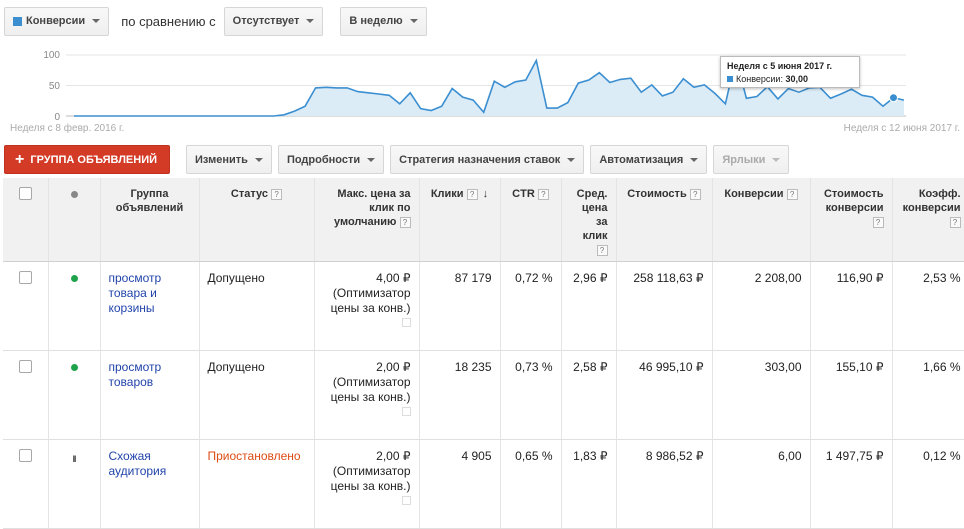 This screenshot has height=529, width=964. What do you see at coordinates (851, 220) in the screenshot?
I see `col-cost-per-conv: Стоимость конверсии ?` at bounding box center [851, 220].